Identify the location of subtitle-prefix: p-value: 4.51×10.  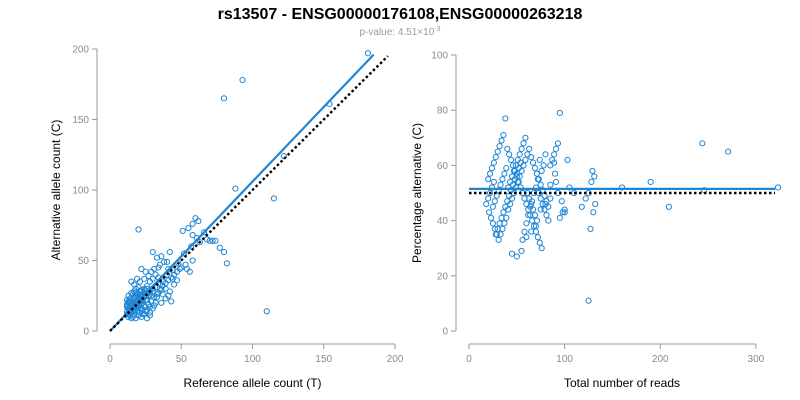
(396, 32).